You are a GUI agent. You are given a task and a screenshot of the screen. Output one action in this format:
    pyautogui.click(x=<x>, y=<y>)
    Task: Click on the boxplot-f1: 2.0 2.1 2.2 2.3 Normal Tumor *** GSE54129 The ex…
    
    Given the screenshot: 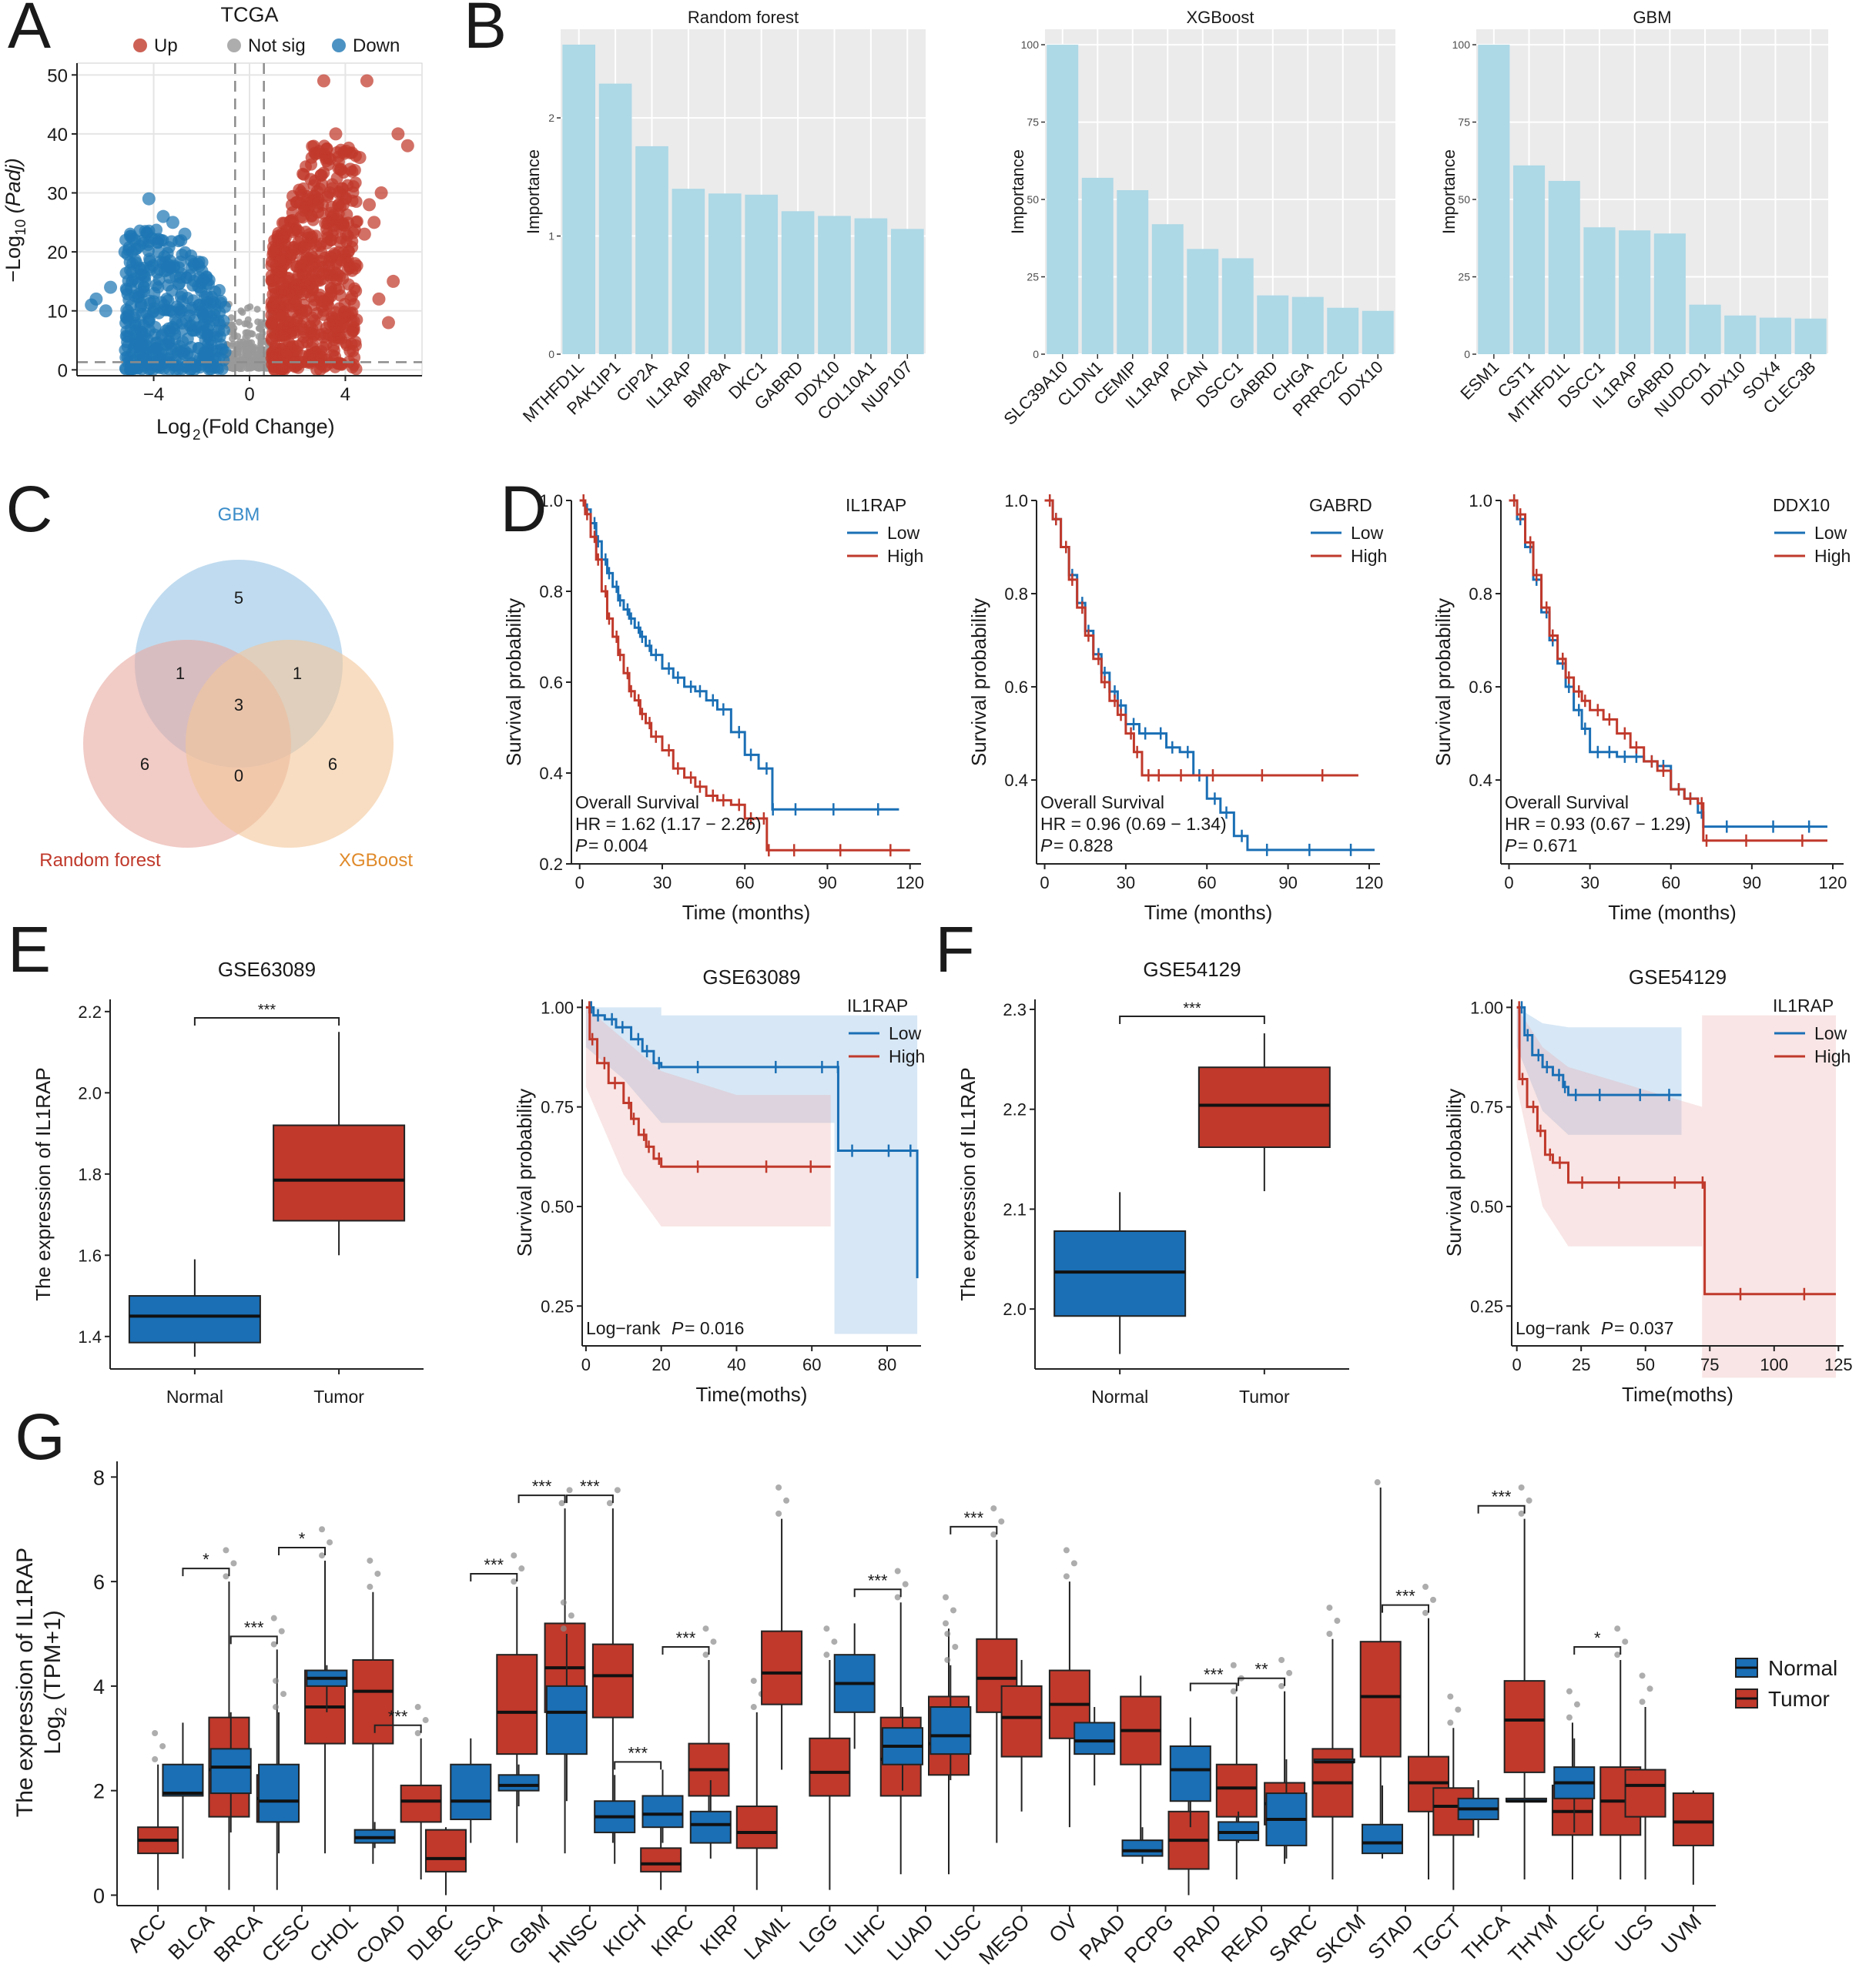 What is the action you would take?
    pyautogui.click(x=1152, y=1182)
    